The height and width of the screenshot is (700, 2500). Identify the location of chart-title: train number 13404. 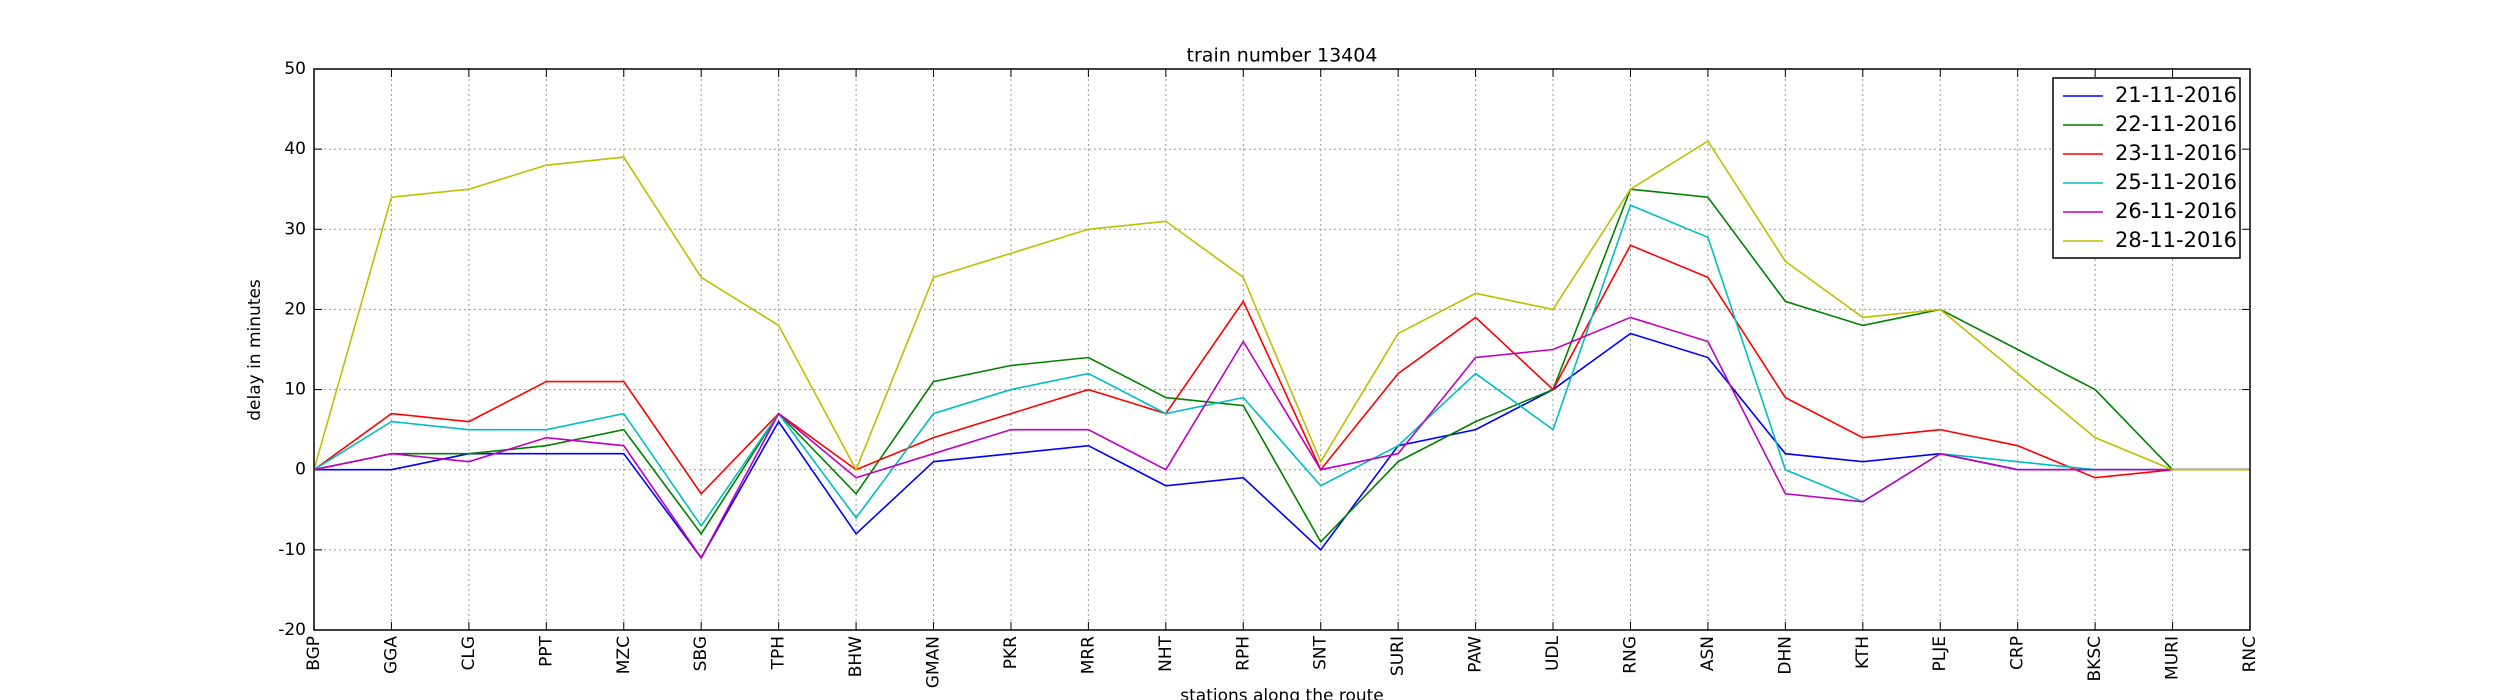
(1282, 56).